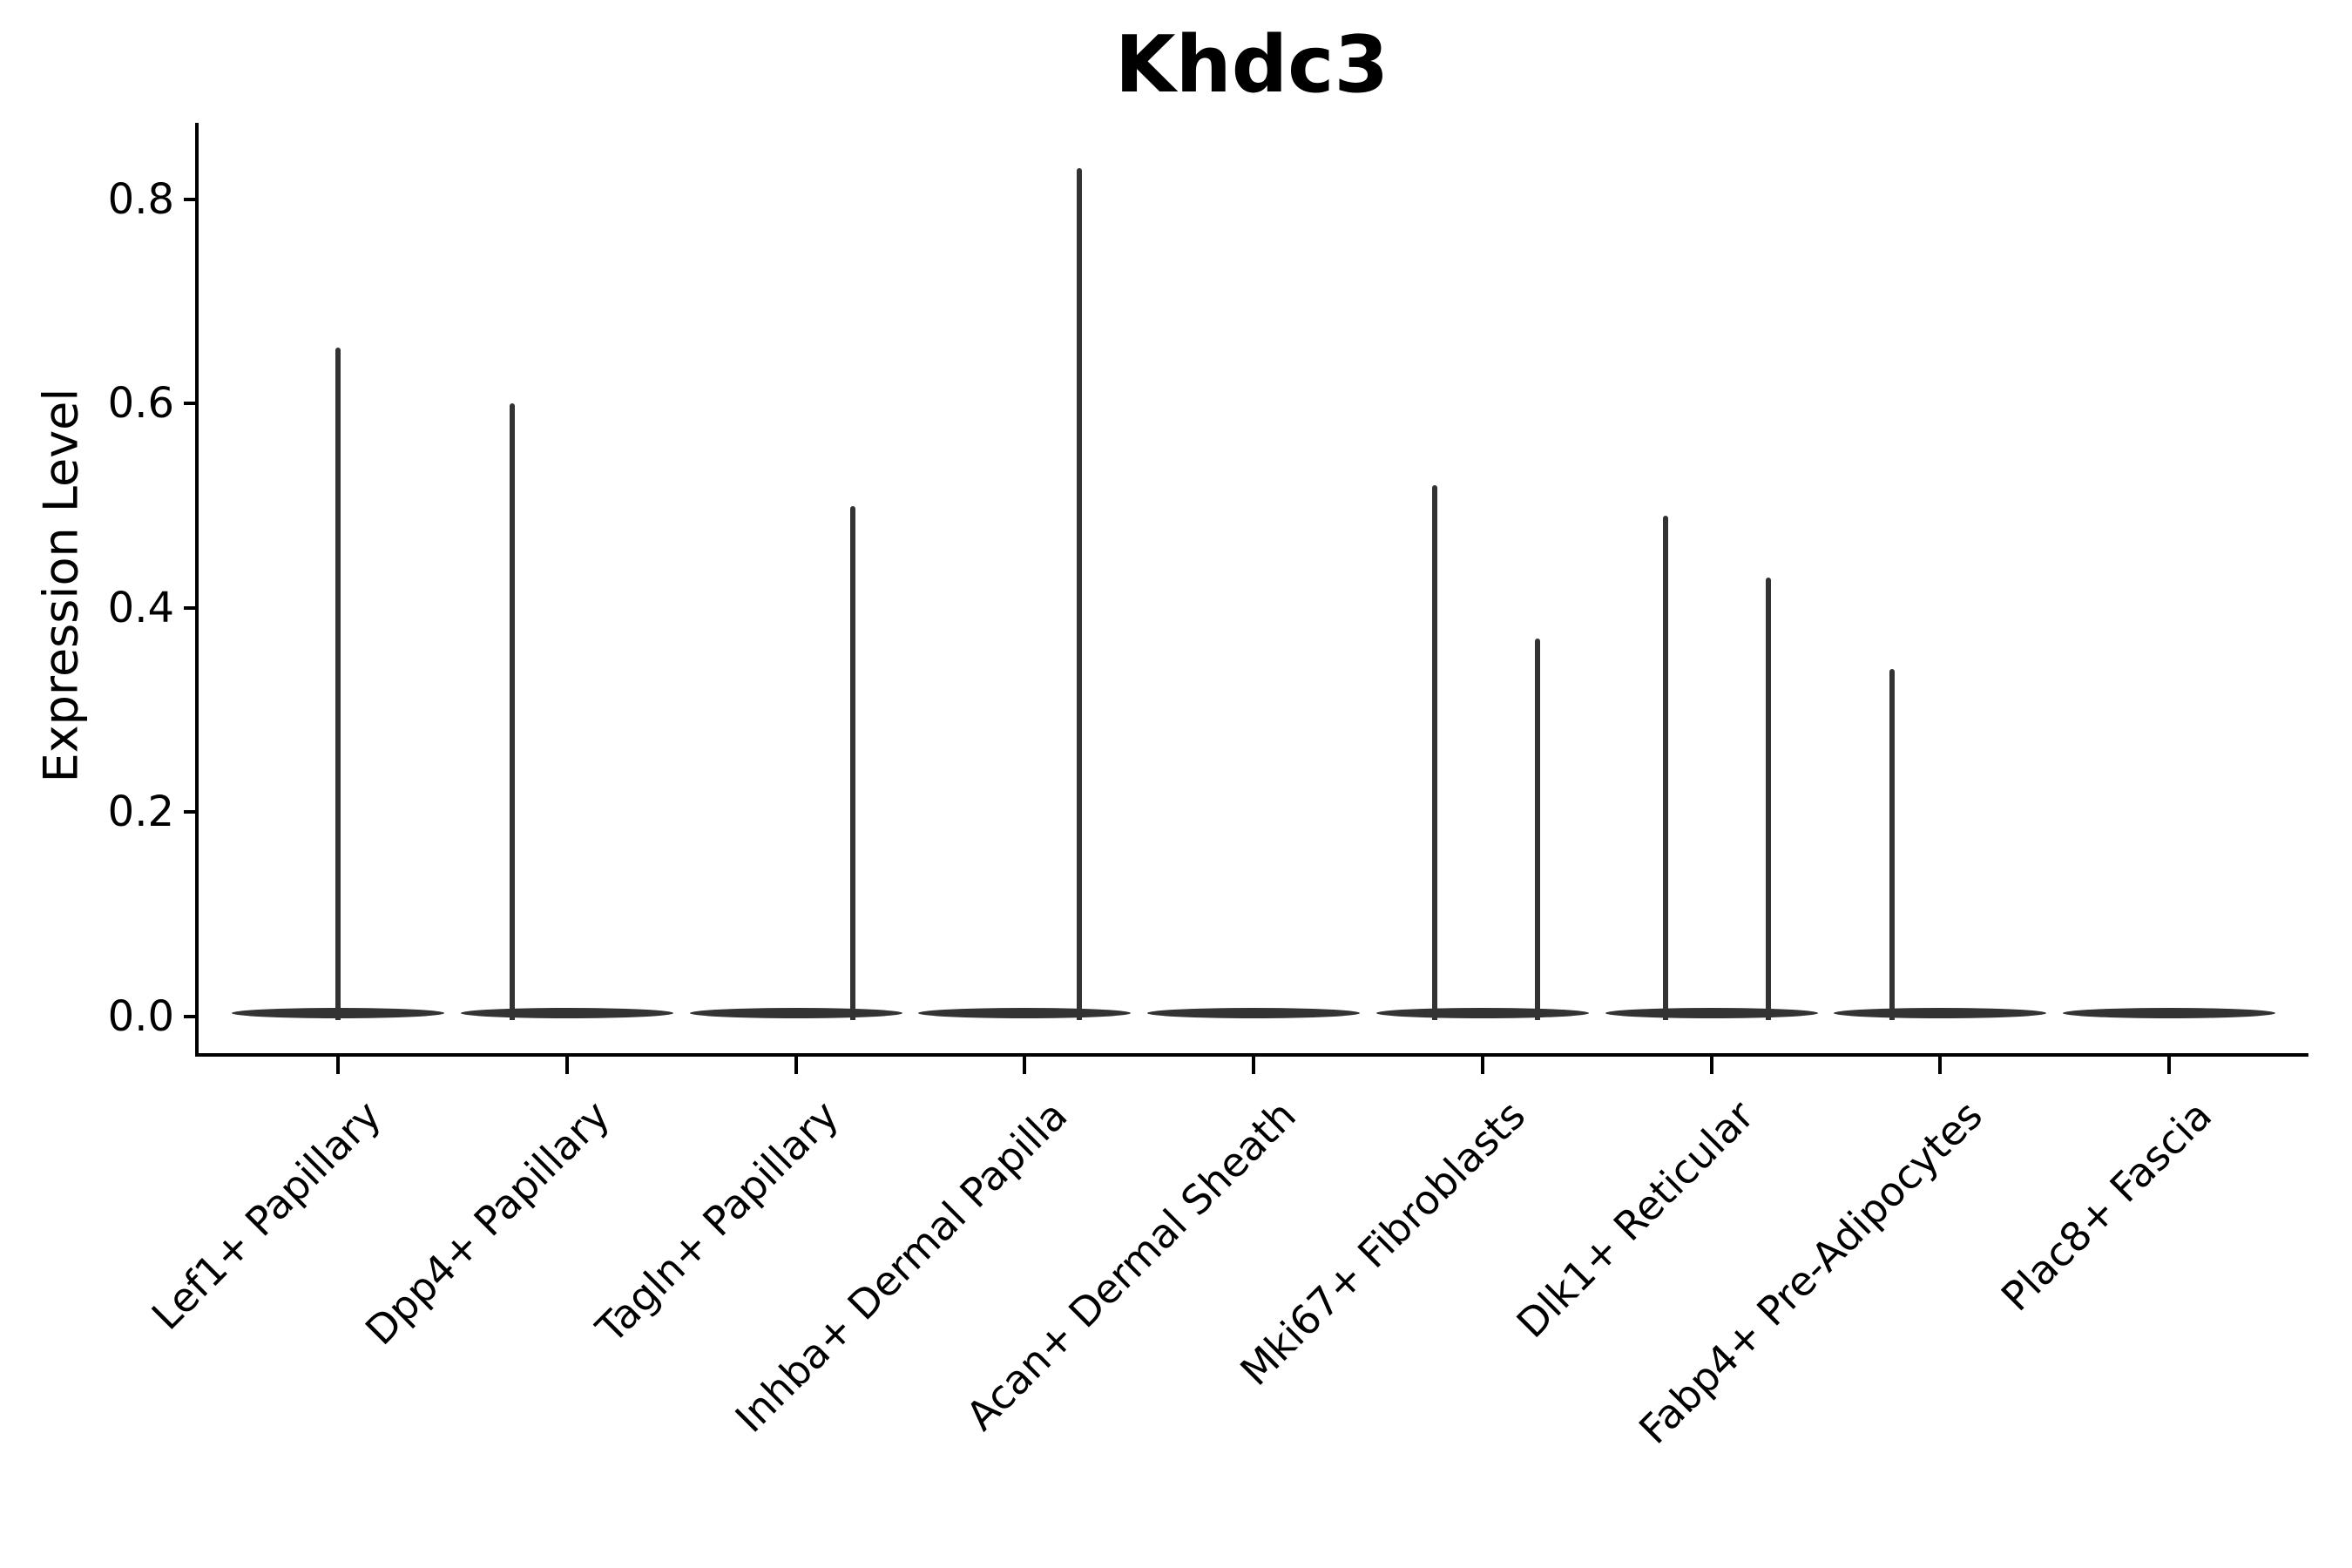 The width and height of the screenshot is (2352, 1568). Describe the element at coordinates (140, 812) in the screenshot. I see `y-tick-label: 0.2` at that location.